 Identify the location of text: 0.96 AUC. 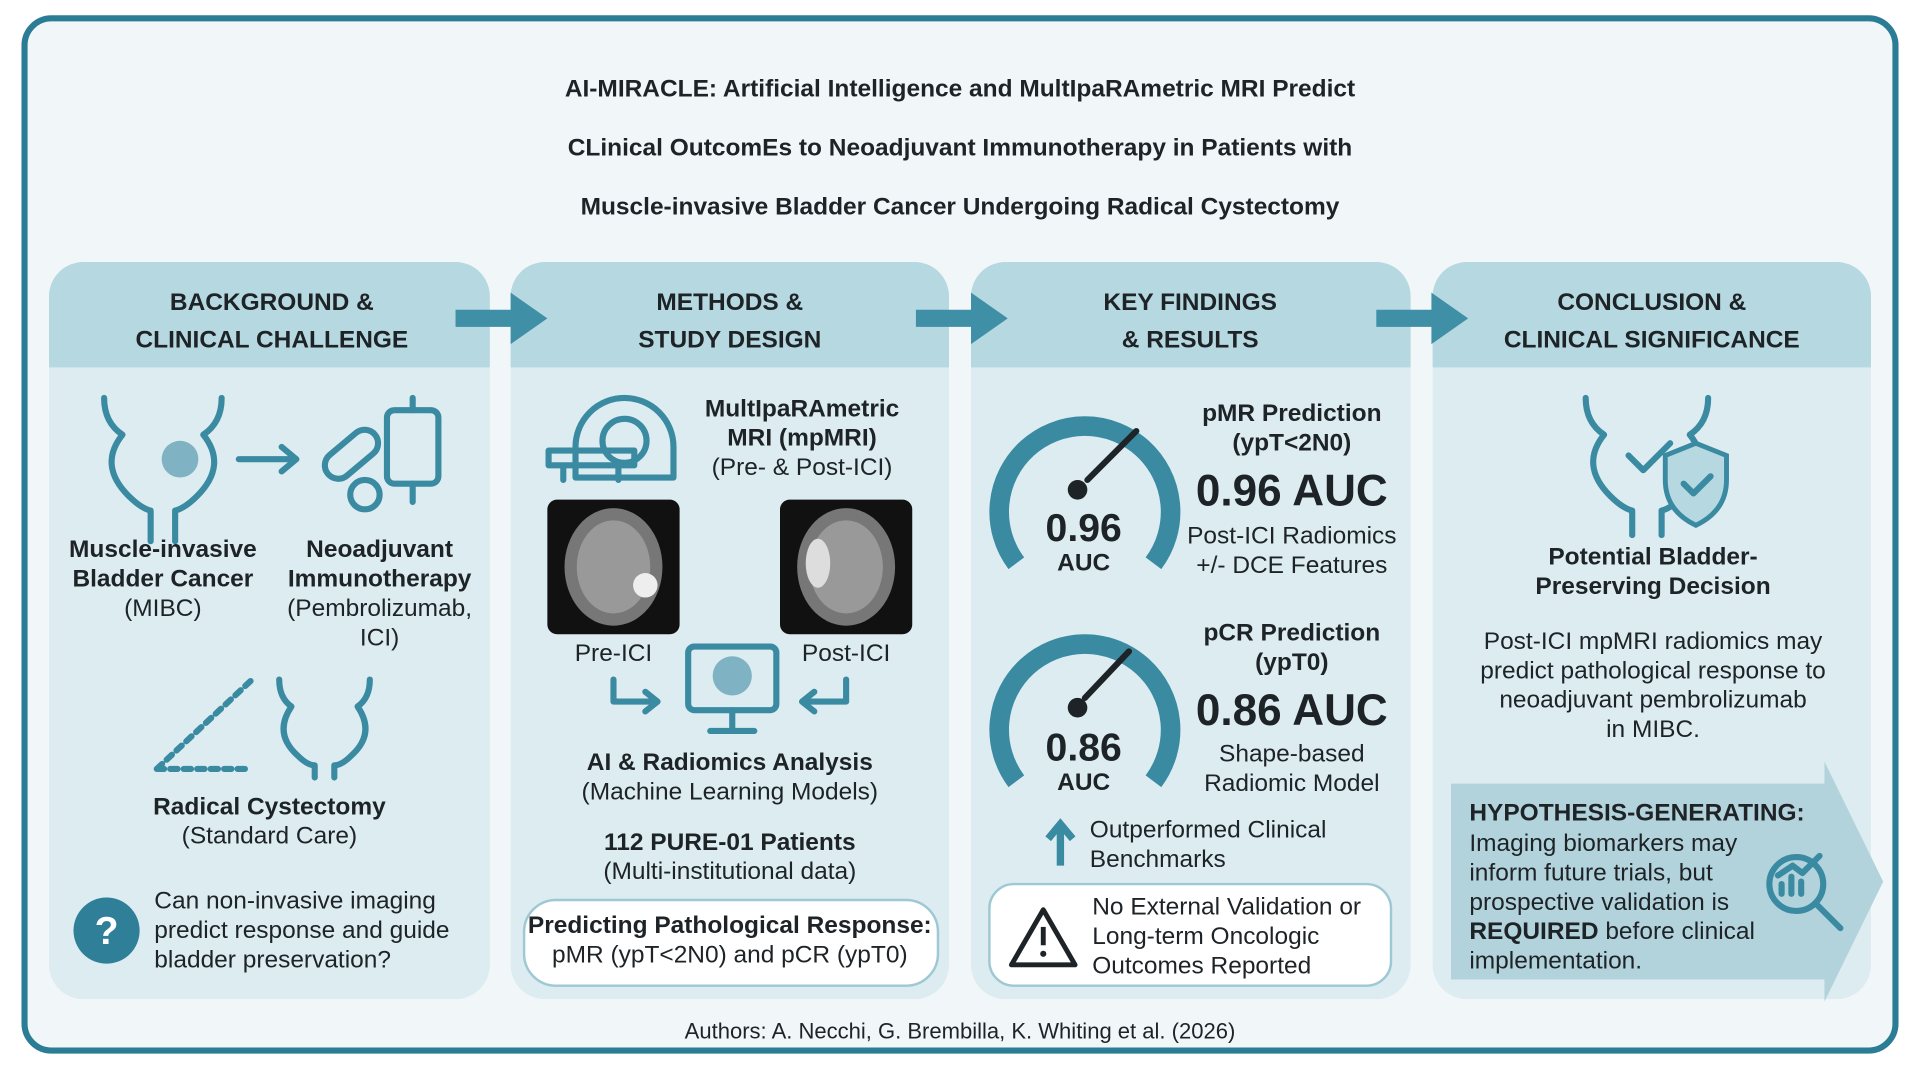
(1292, 491).